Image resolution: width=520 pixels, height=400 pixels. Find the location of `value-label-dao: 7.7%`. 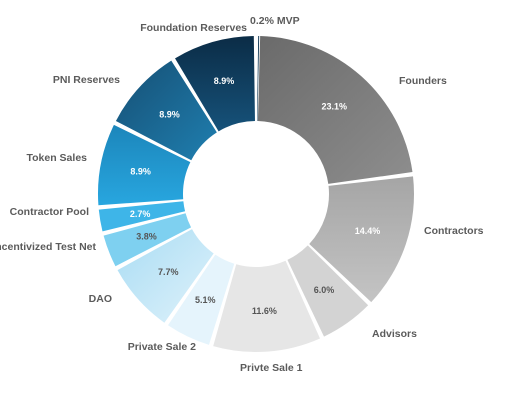

value-label-dao: 7.7% is located at coordinates (168, 272).